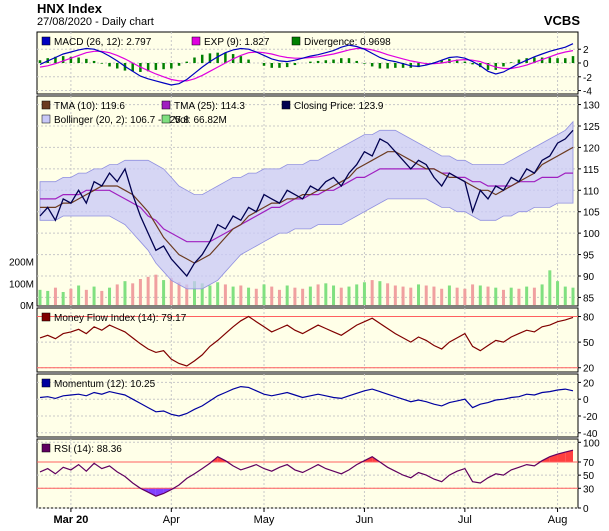  I want to click on rsi-line, so click(306, 473).